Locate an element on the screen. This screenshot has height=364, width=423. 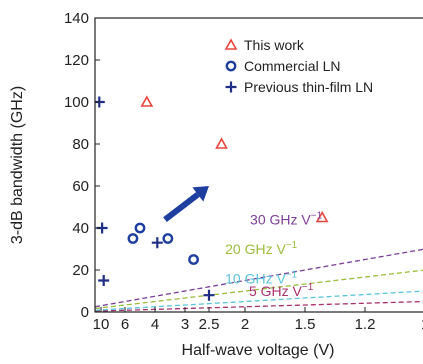
y-tick-label: 20 is located at coordinates (80, 270).